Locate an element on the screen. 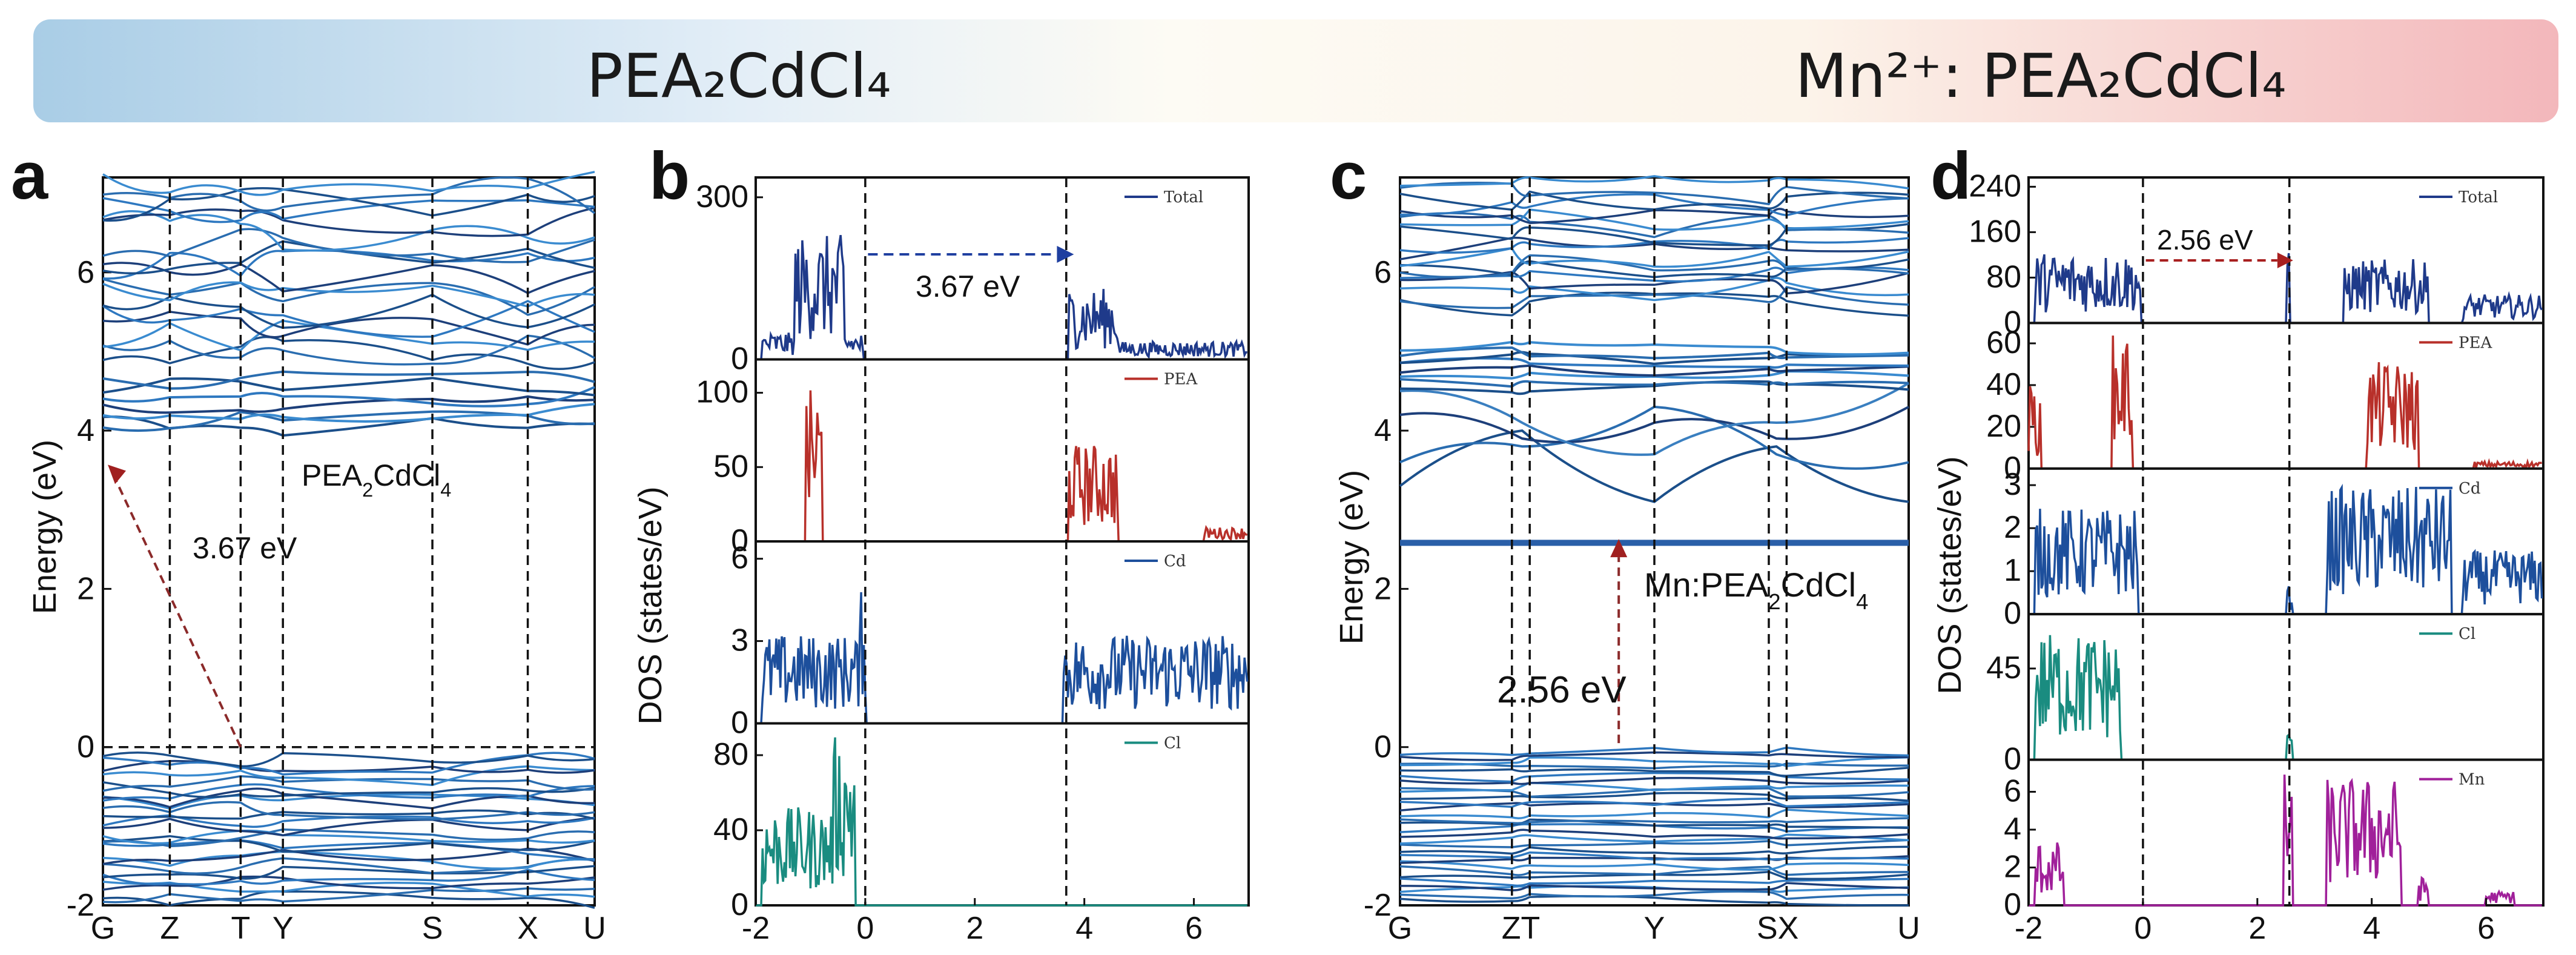 This screenshot has height=955, width=2576. panel-d-gap-label: 2.56 eV is located at coordinates (2205, 240).